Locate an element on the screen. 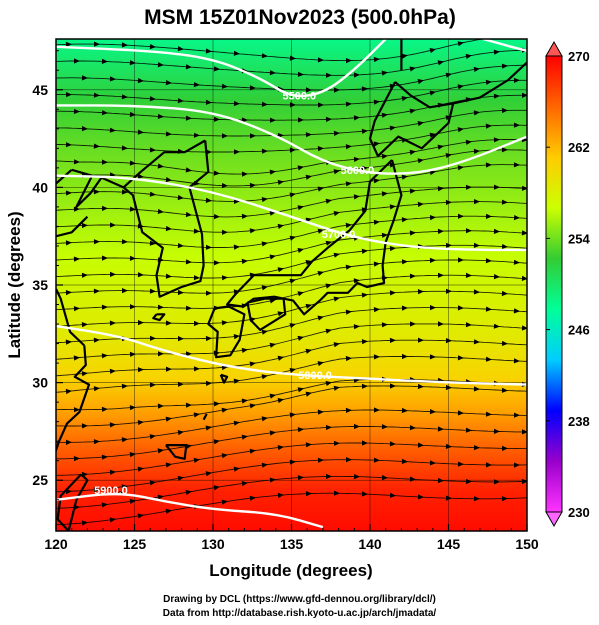  x-tick-label-130: 130 is located at coordinates (213, 544).